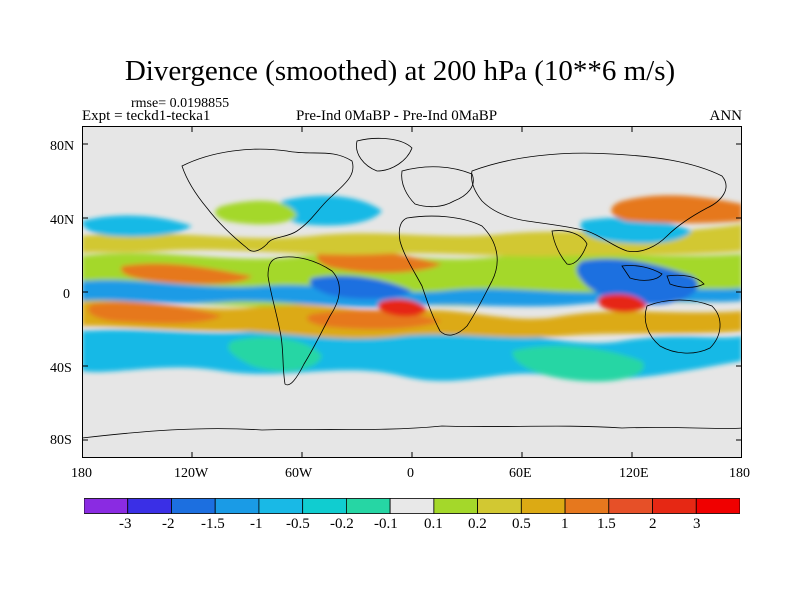 The width and height of the screenshot is (800, 600). Describe the element at coordinates (565, 524) in the screenshot. I see `colorbar-label: 1` at that location.